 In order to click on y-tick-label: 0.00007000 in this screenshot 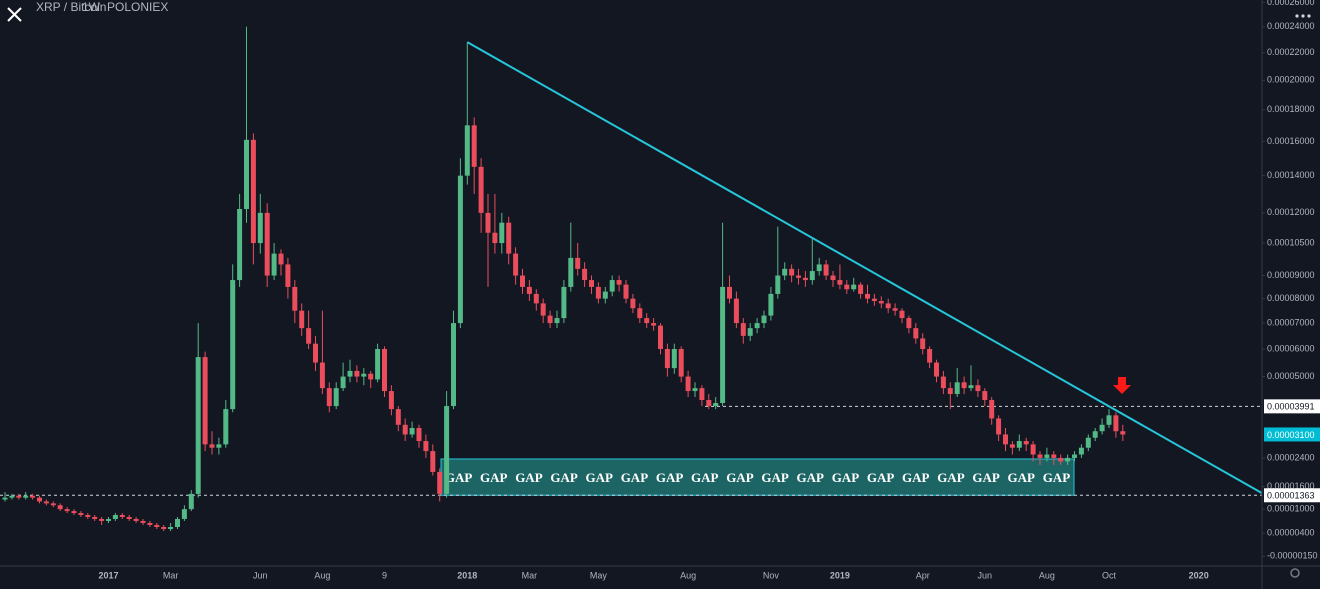, I will do `click(1291, 322)`.